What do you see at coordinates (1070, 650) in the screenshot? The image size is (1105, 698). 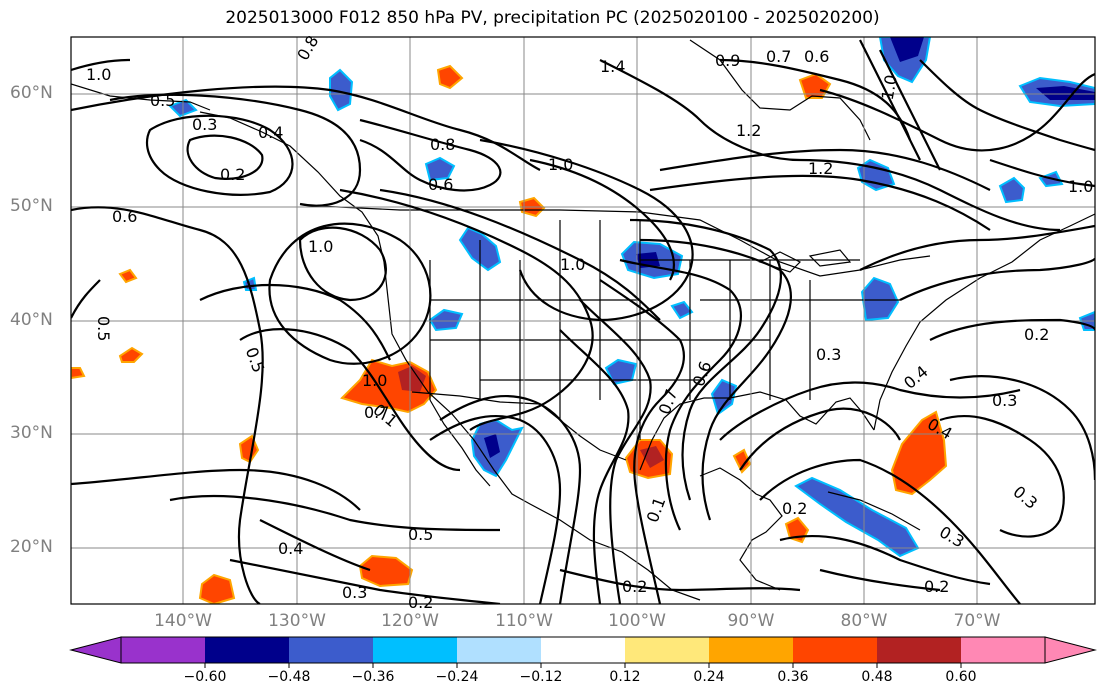 I see `colorbar-extend-high` at bounding box center [1070, 650].